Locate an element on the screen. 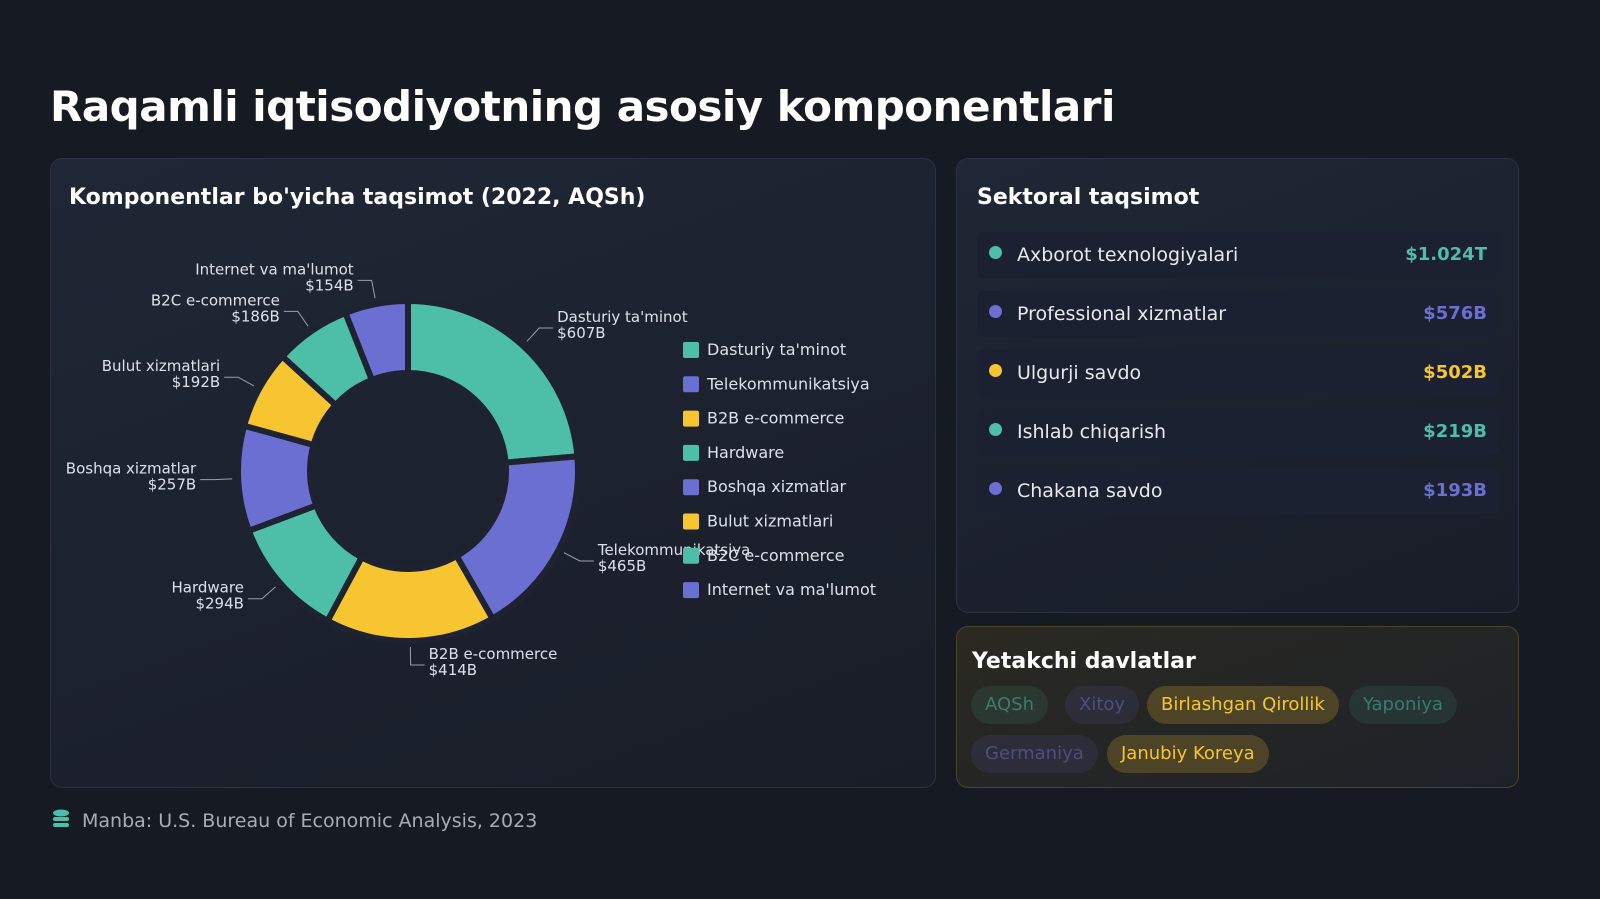 The height and width of the screenshot is (899, 1600). sector-row: Ulgurji savdo $502B is located at coordinates (1238, 373).